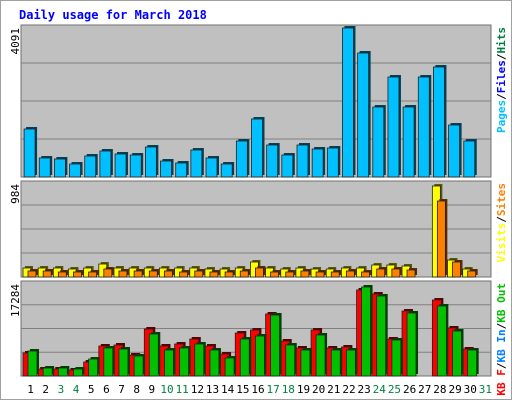 Image resolution: width=512 pixels, height=405 pixels. I want to click on x-tick-label-day-22: 22, so click(348, 389).